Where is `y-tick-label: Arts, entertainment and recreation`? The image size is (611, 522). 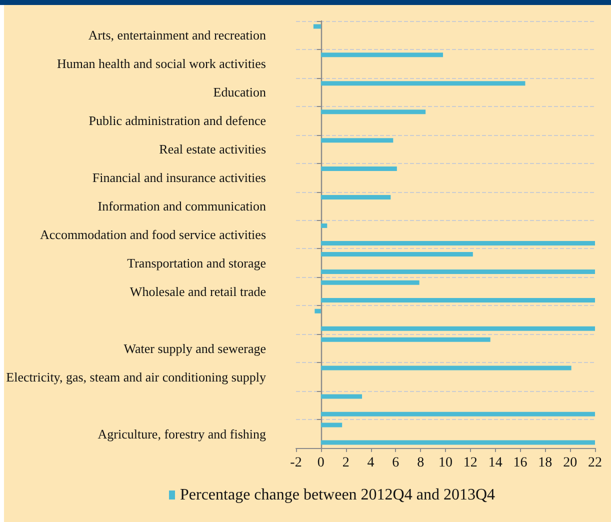
y-tick-label: Arts, entertainment and recreation is located at coordinates (177, 35).